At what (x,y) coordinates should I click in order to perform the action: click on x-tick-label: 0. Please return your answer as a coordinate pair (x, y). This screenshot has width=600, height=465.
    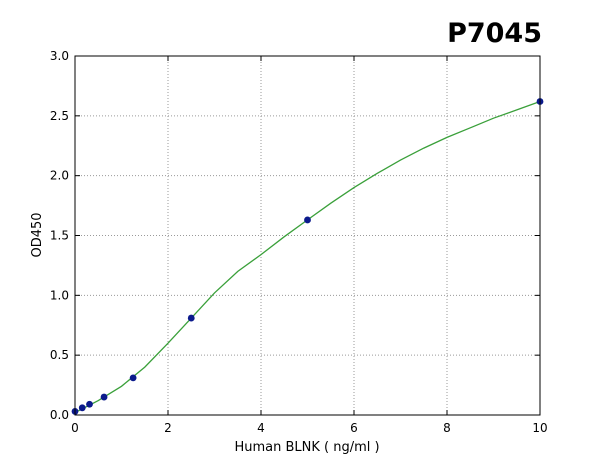
    Looking at the image, I should click on (75, 428).